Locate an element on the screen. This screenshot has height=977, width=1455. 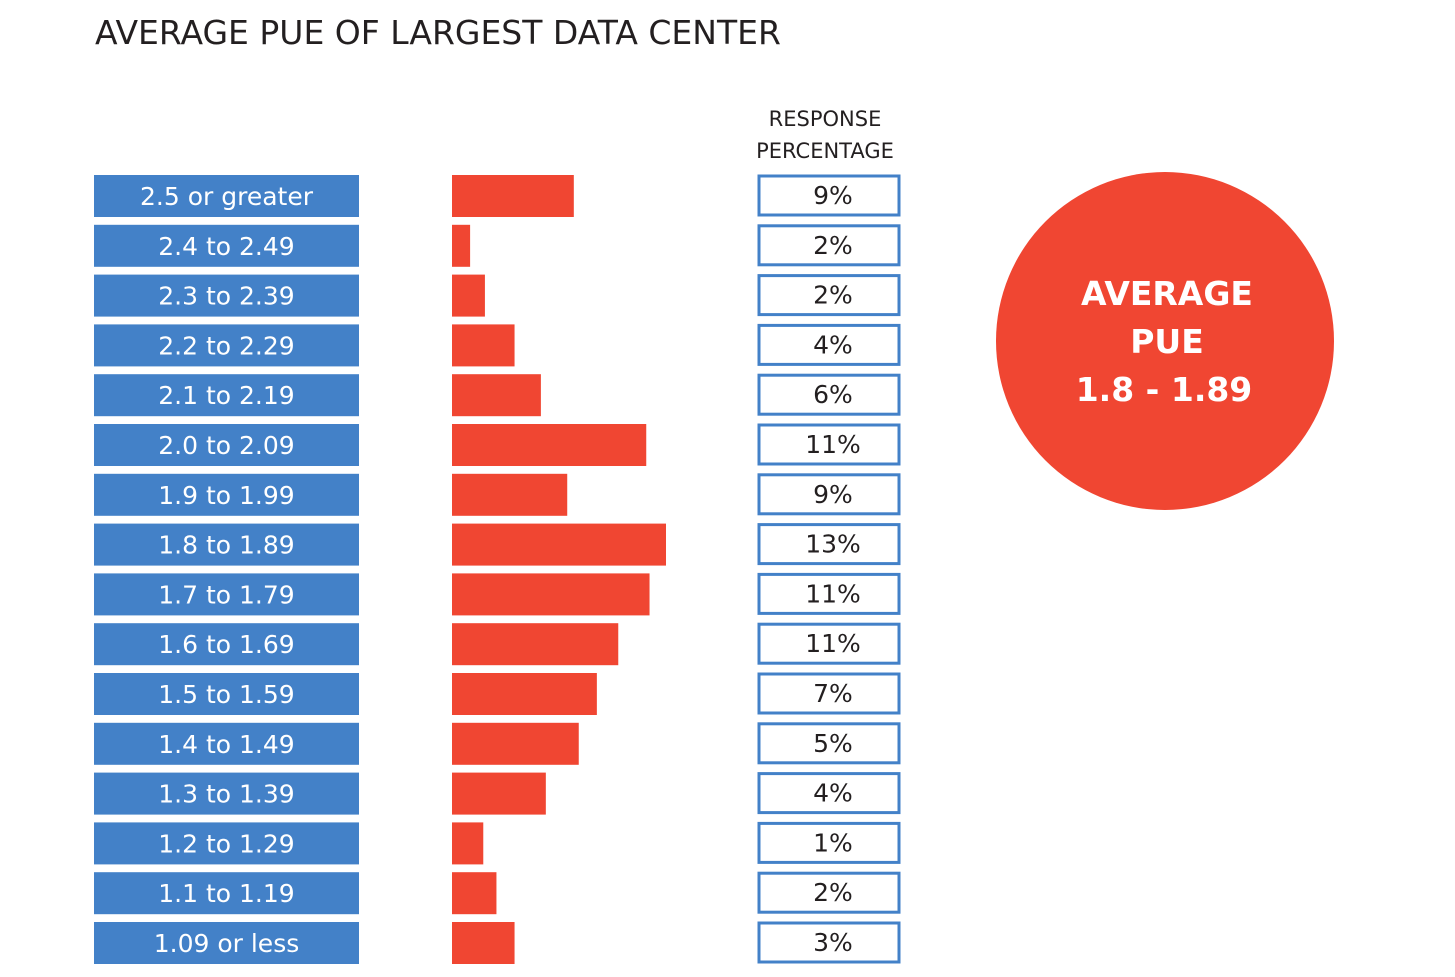
category-label: 1.09 or less is located at coordinates (227, 943).